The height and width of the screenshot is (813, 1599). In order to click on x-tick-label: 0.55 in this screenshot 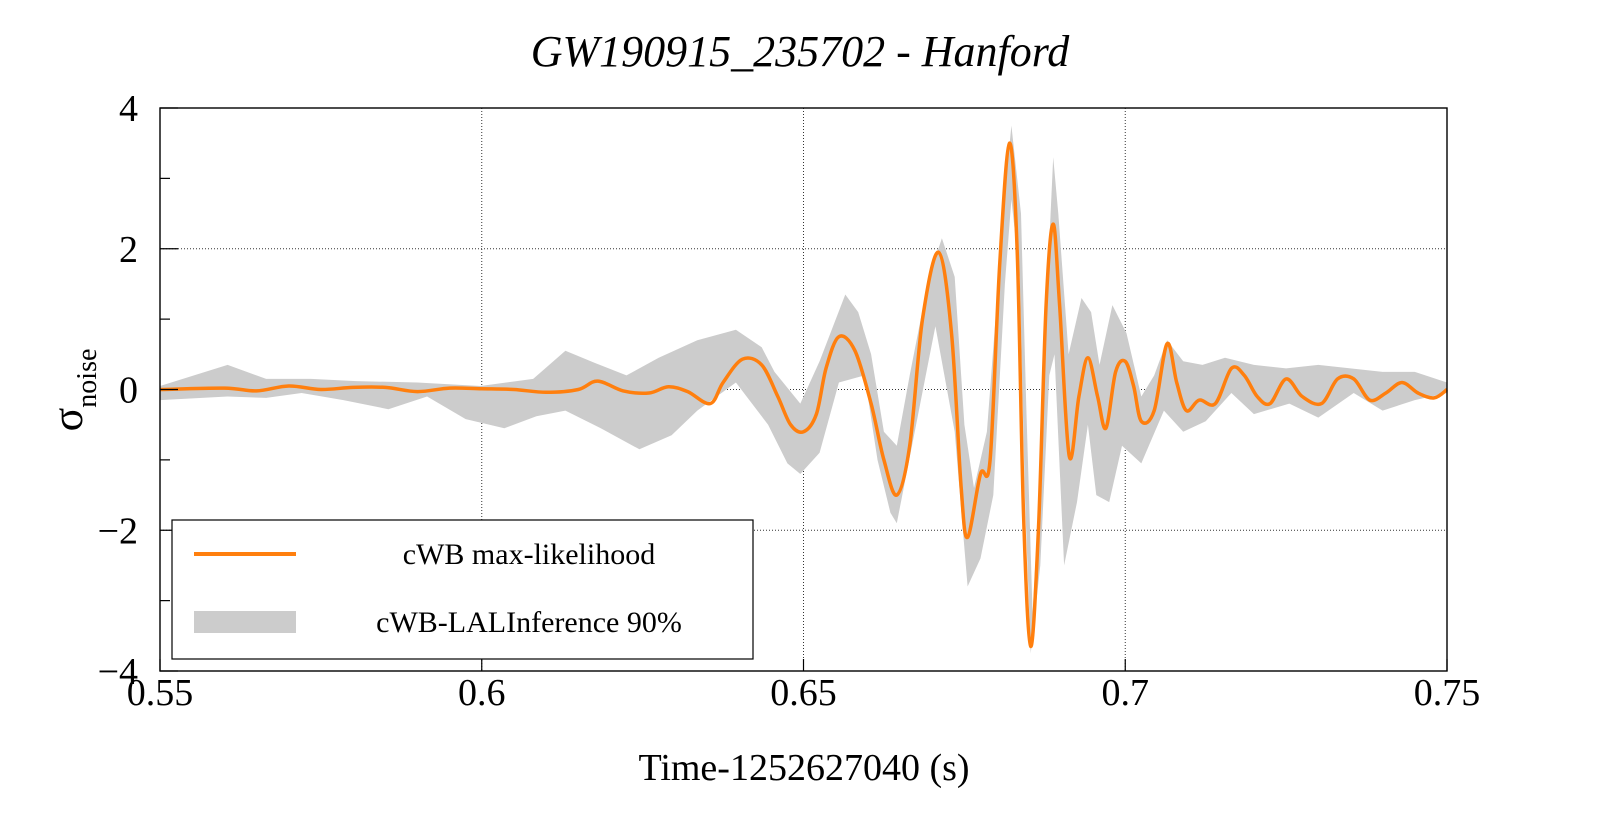, I will do `click(160, 693)`.